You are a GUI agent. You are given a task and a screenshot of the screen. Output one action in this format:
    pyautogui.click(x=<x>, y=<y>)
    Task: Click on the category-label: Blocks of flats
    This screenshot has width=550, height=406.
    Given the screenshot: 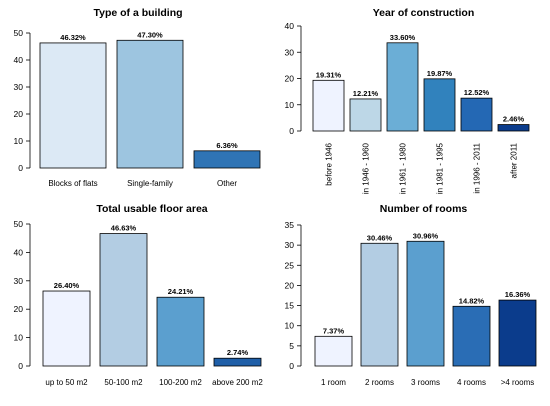 What is the action you would take?
    pyautogui.click(x=72, y=183)
    